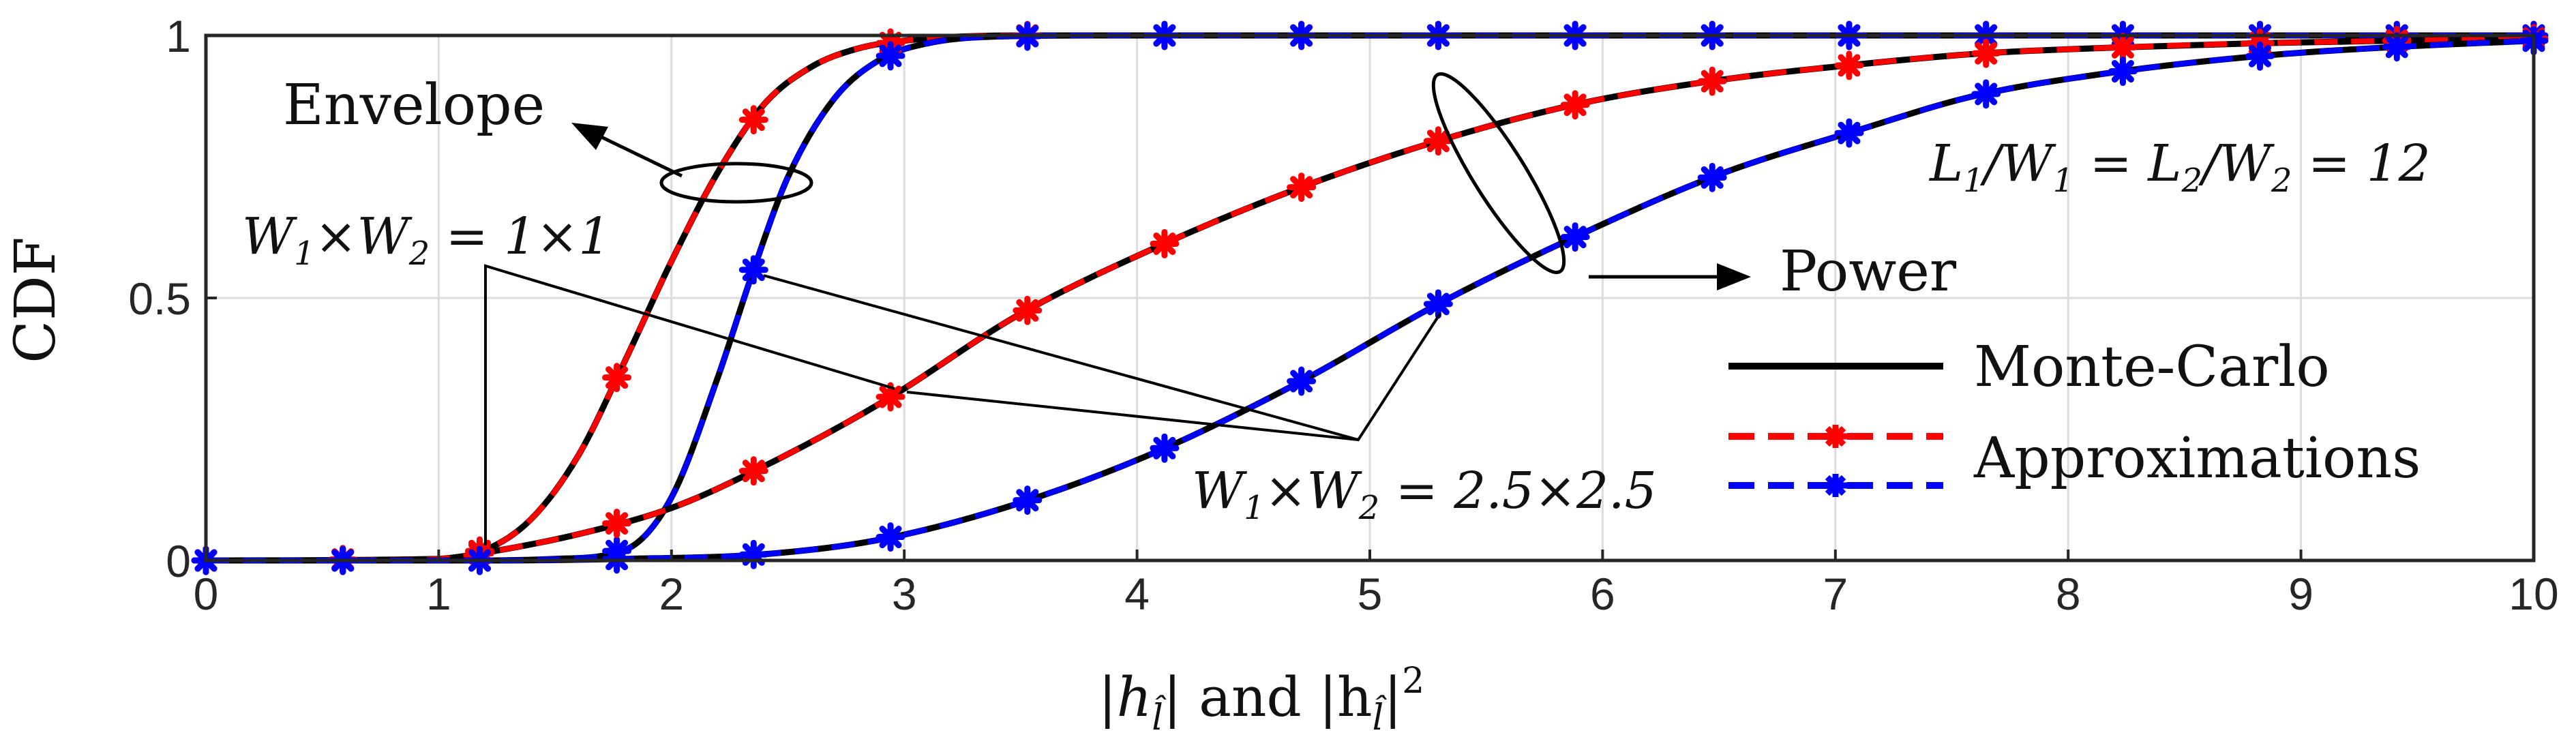 The height and width of the screenshot is (750, 2576). Describe the element at coordinates (641, 156) in the screenshot. I see `envelope-arrow-line` at that location.